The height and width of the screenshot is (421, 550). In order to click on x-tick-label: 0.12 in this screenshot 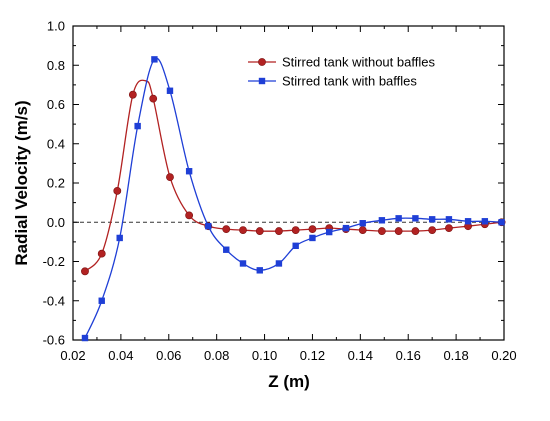, I will do `click(312, 355)`.